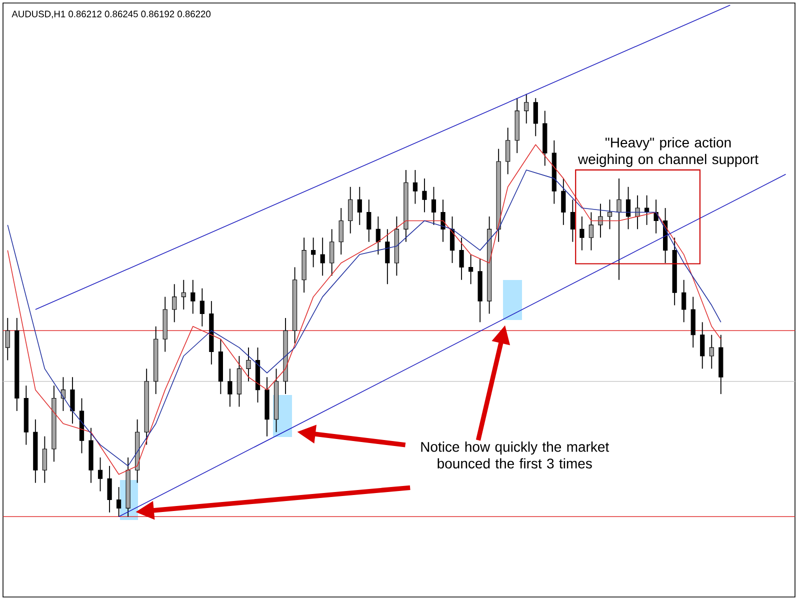  What do you see at coordinates (668, 152) in the screenshot?
I see `annotation: "Heavy" price action weighing on channel support` at bounding box center [668, 152].